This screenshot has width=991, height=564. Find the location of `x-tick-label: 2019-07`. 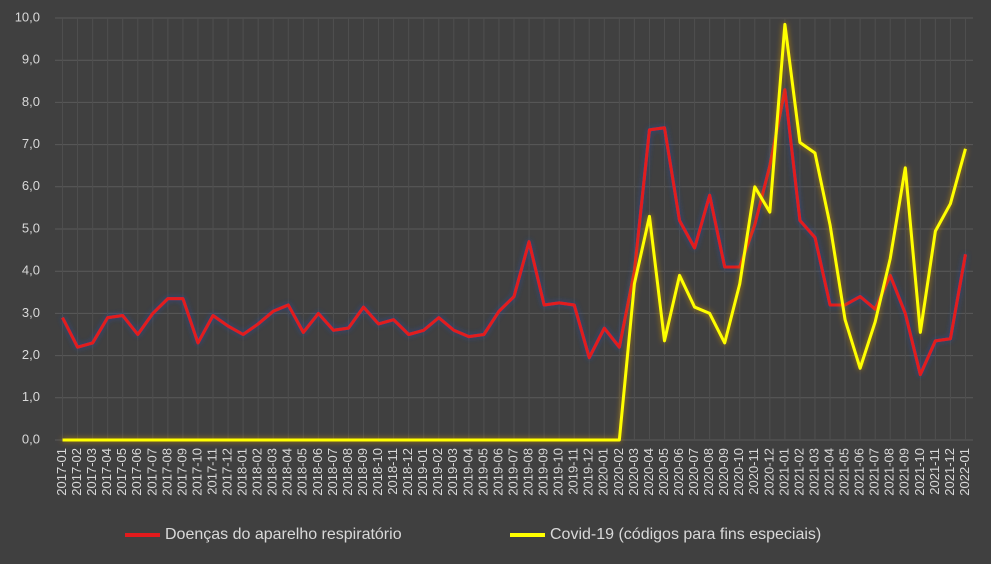

x-tick-label: 2019-07 is located at coordinates (512, 472).